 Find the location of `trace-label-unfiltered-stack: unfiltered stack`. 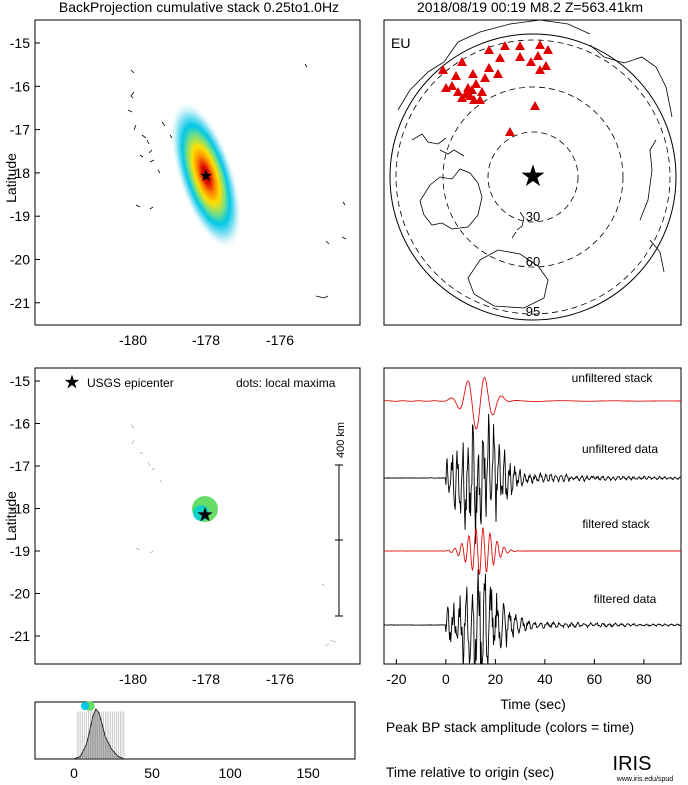

trace-label-unfiltered-stack: unfiltered stack is located at coordinates (613, 378).